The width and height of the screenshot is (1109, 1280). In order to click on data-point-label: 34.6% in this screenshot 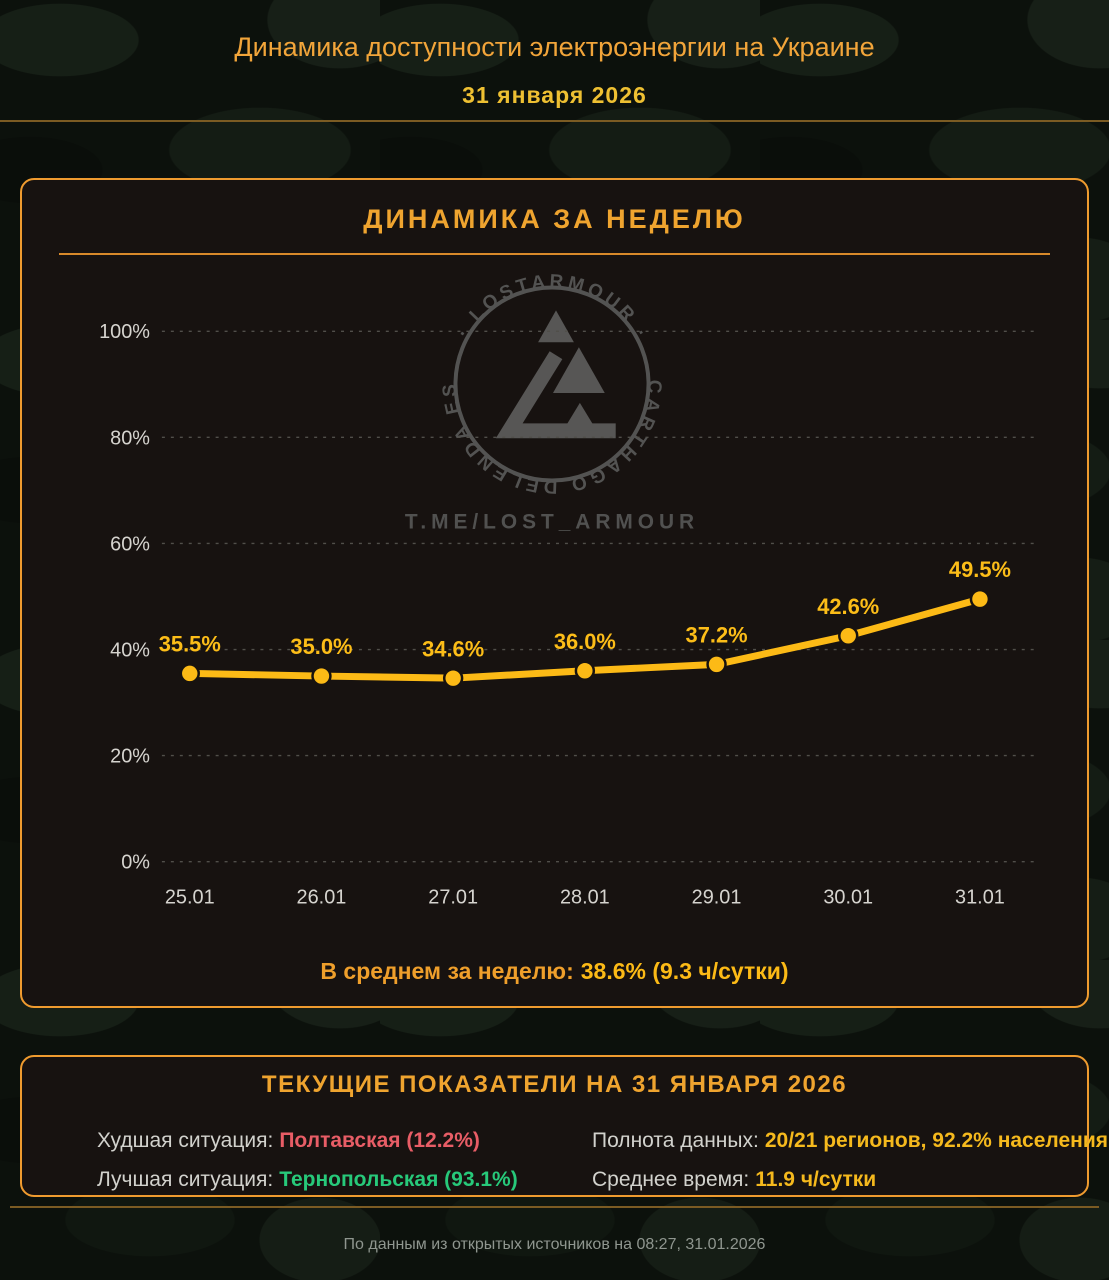, I will do `click(453, 648)`.